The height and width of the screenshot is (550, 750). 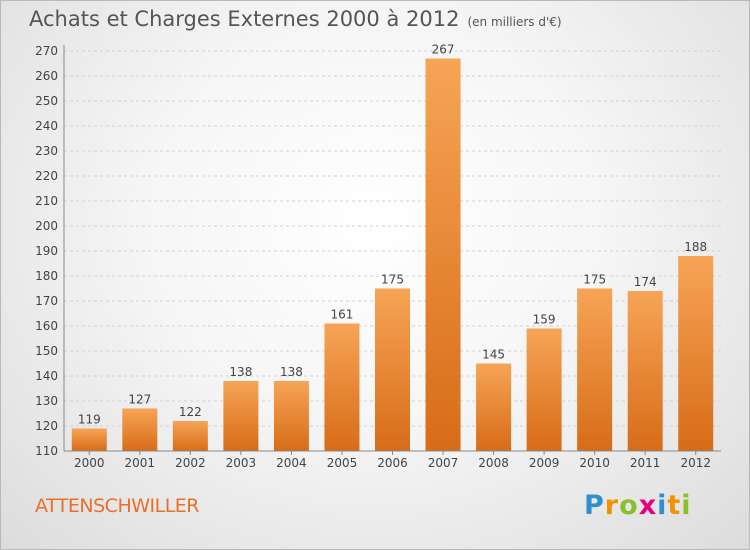 What do you see at coordinates (594, 505) in the screenshot?
I see `logo-letter: P` at bounding box center [594, 505].